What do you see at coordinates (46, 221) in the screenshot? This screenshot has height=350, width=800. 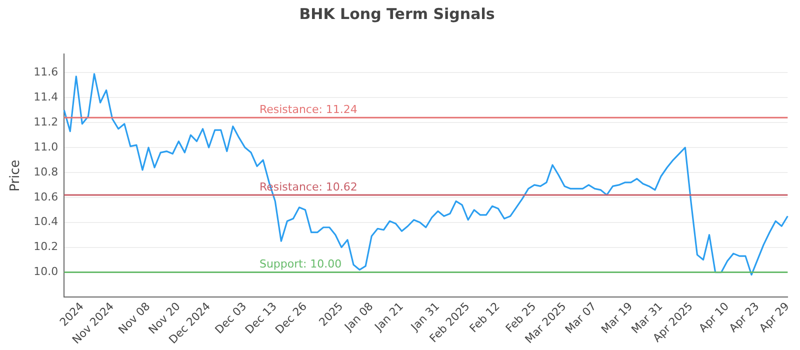 I see `y-tick-label: 10.4` at bounding box center [46, 221].